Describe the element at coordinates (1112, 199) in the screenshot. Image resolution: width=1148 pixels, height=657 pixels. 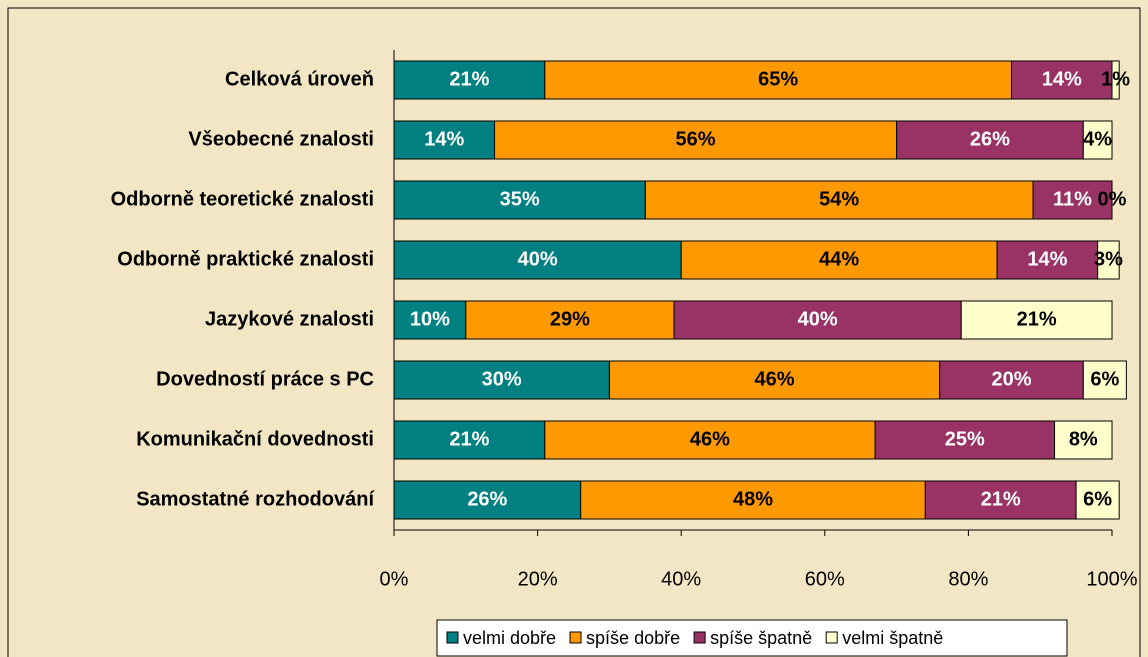
I see `data-label: 0%` at that location.